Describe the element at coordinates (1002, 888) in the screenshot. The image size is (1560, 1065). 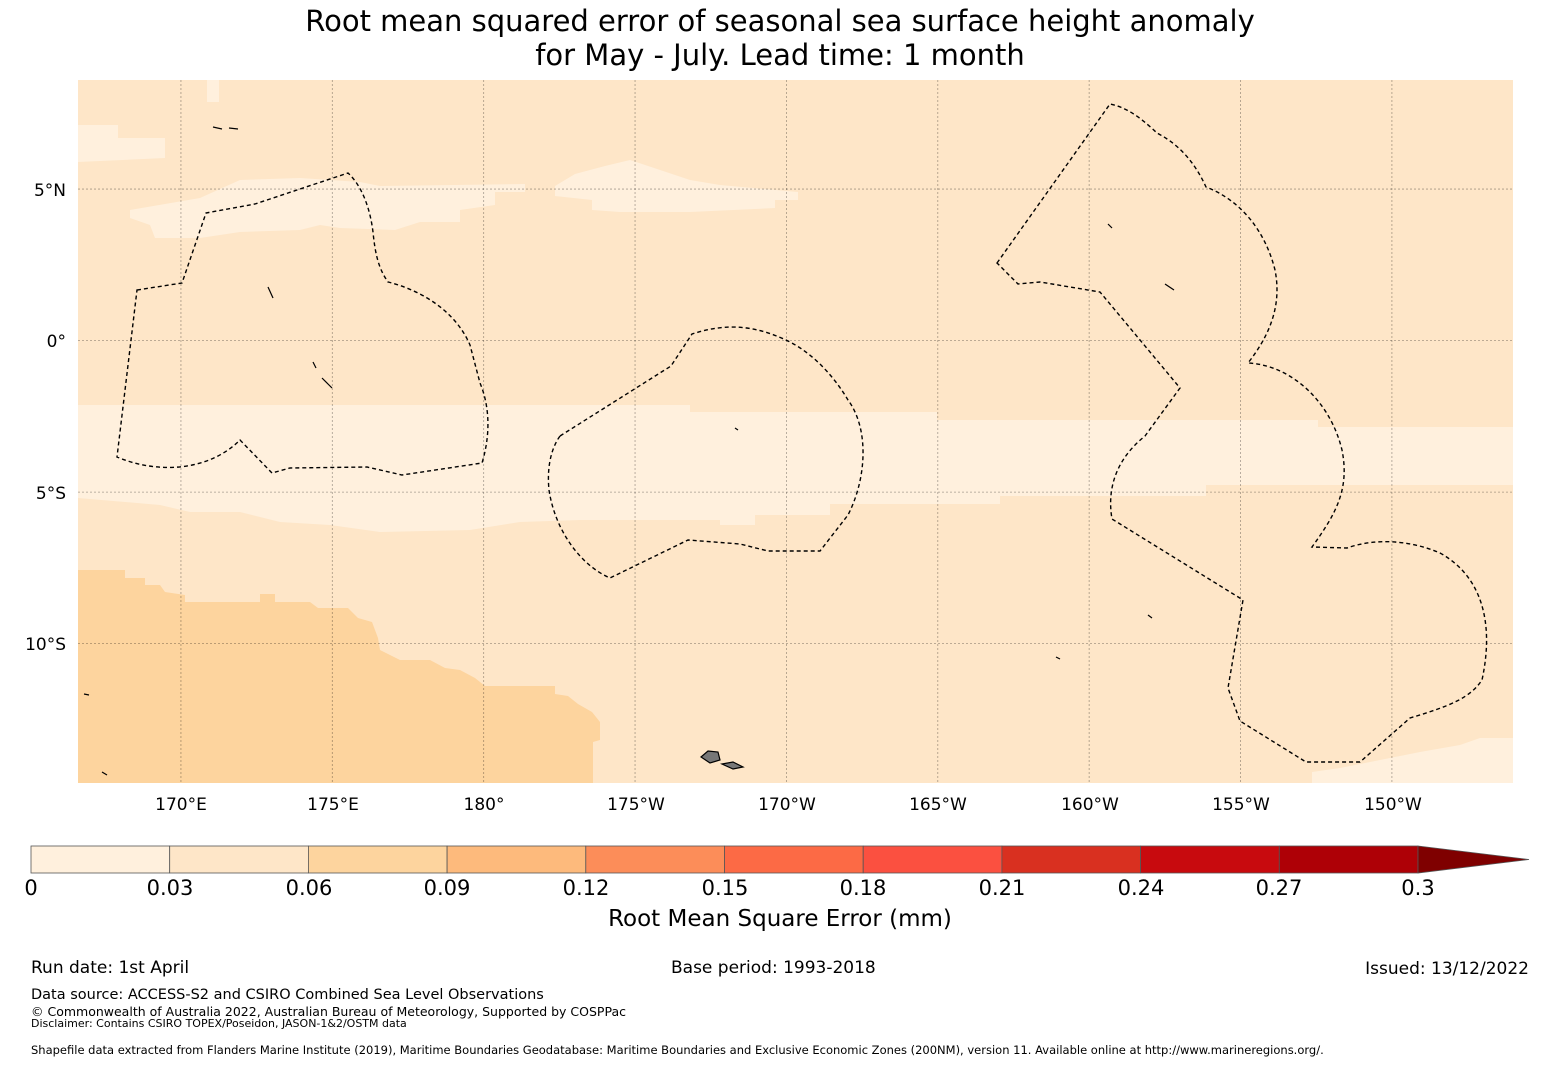
I see `colorbar-tick-7: 0.21` at that location.